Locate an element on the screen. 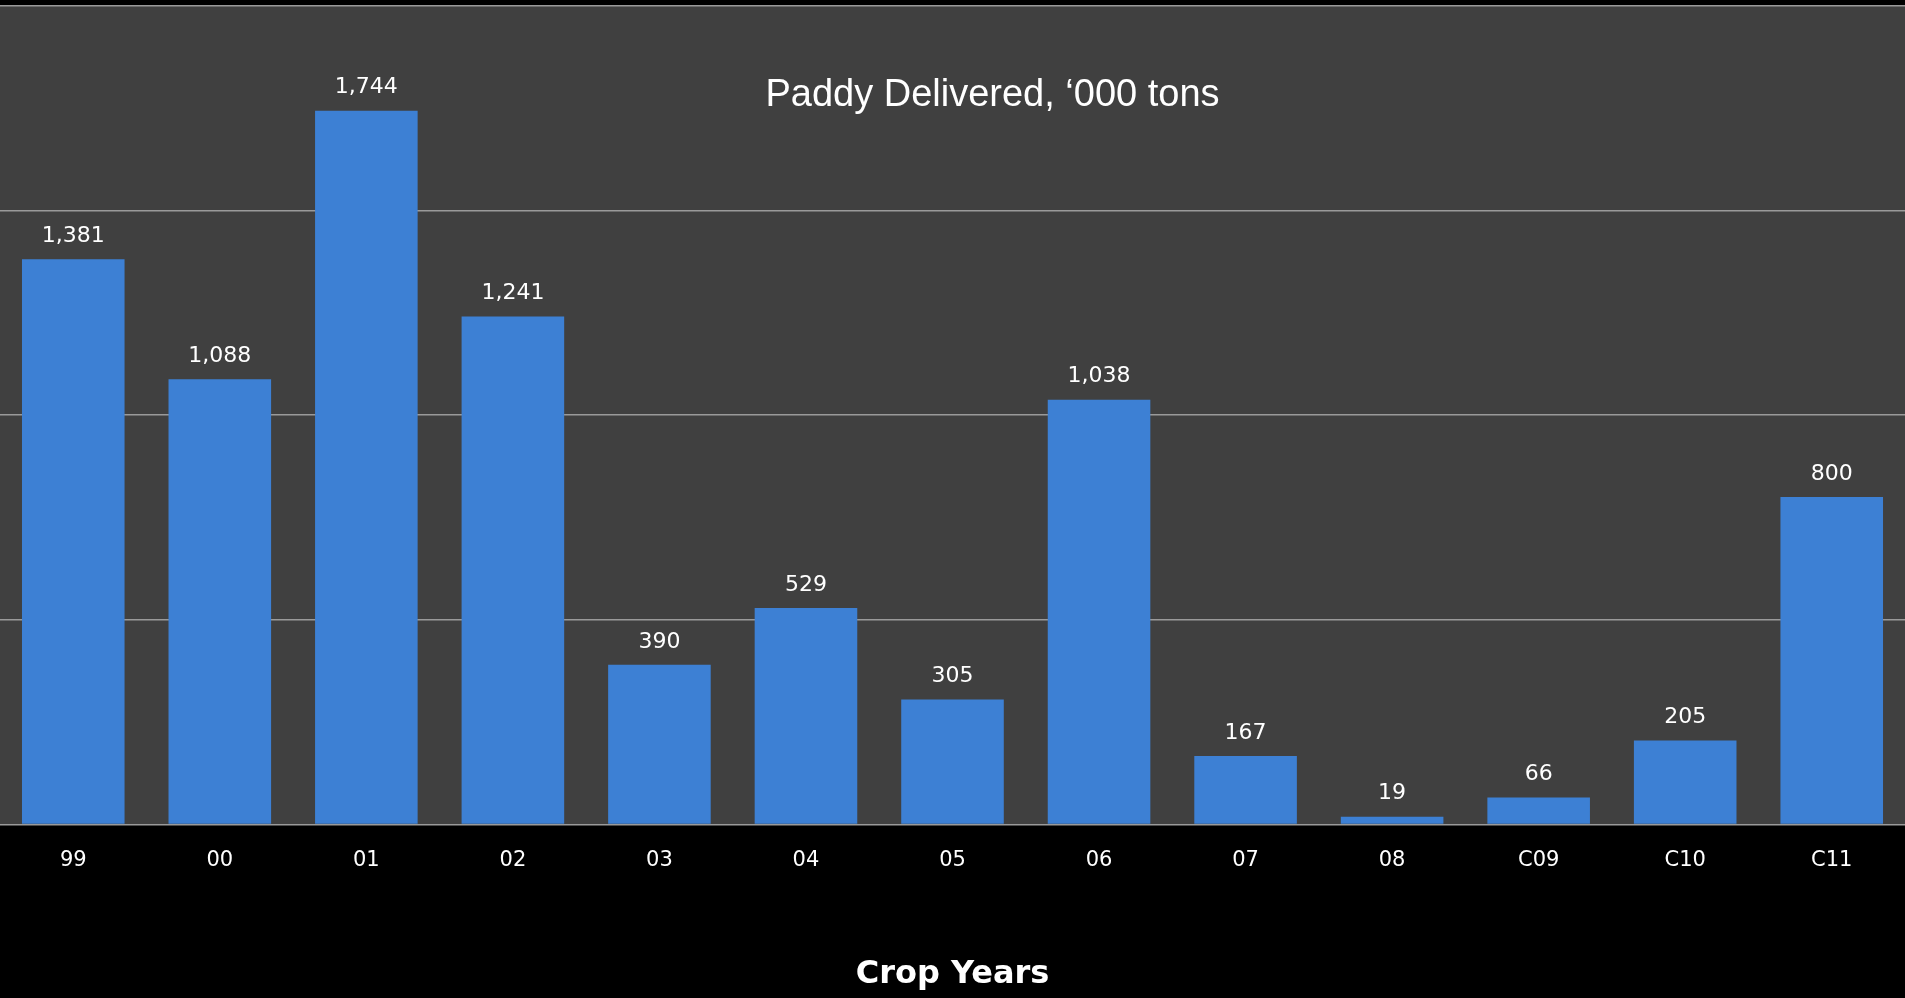  x-tick-label: 05 is located at coordinates (952, 859).